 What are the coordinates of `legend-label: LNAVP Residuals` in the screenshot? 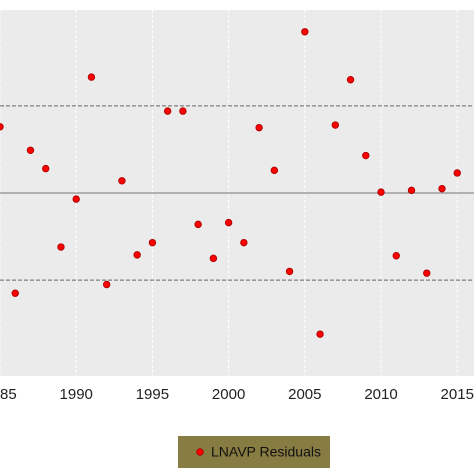 It's located at (266, 452).